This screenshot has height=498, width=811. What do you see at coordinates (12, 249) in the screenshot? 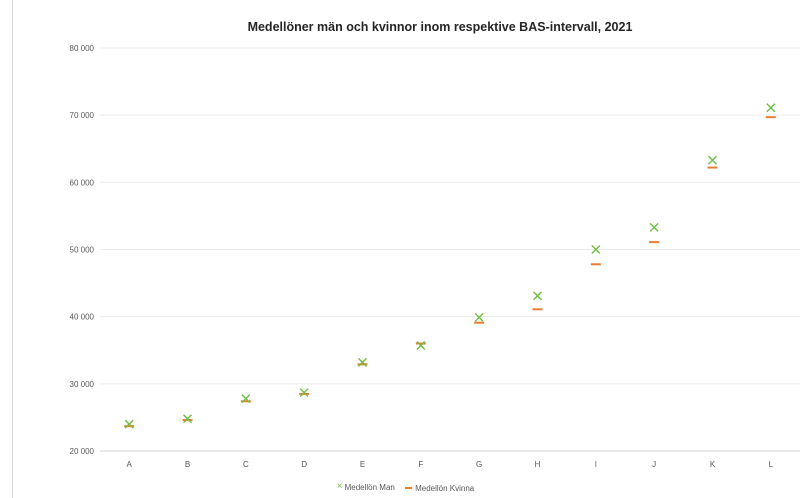
I see `left-frame-border` at bounding box center [12, 249].